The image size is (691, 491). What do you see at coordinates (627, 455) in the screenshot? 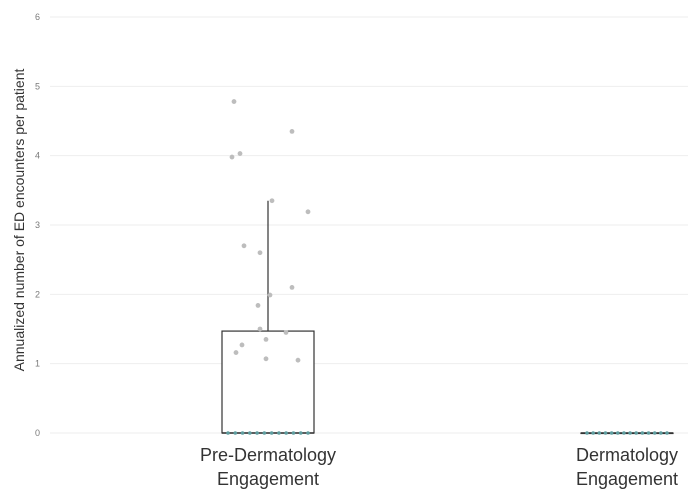
I see `x-tick-label-line: Dermatology` at bounding box center [627, 455].